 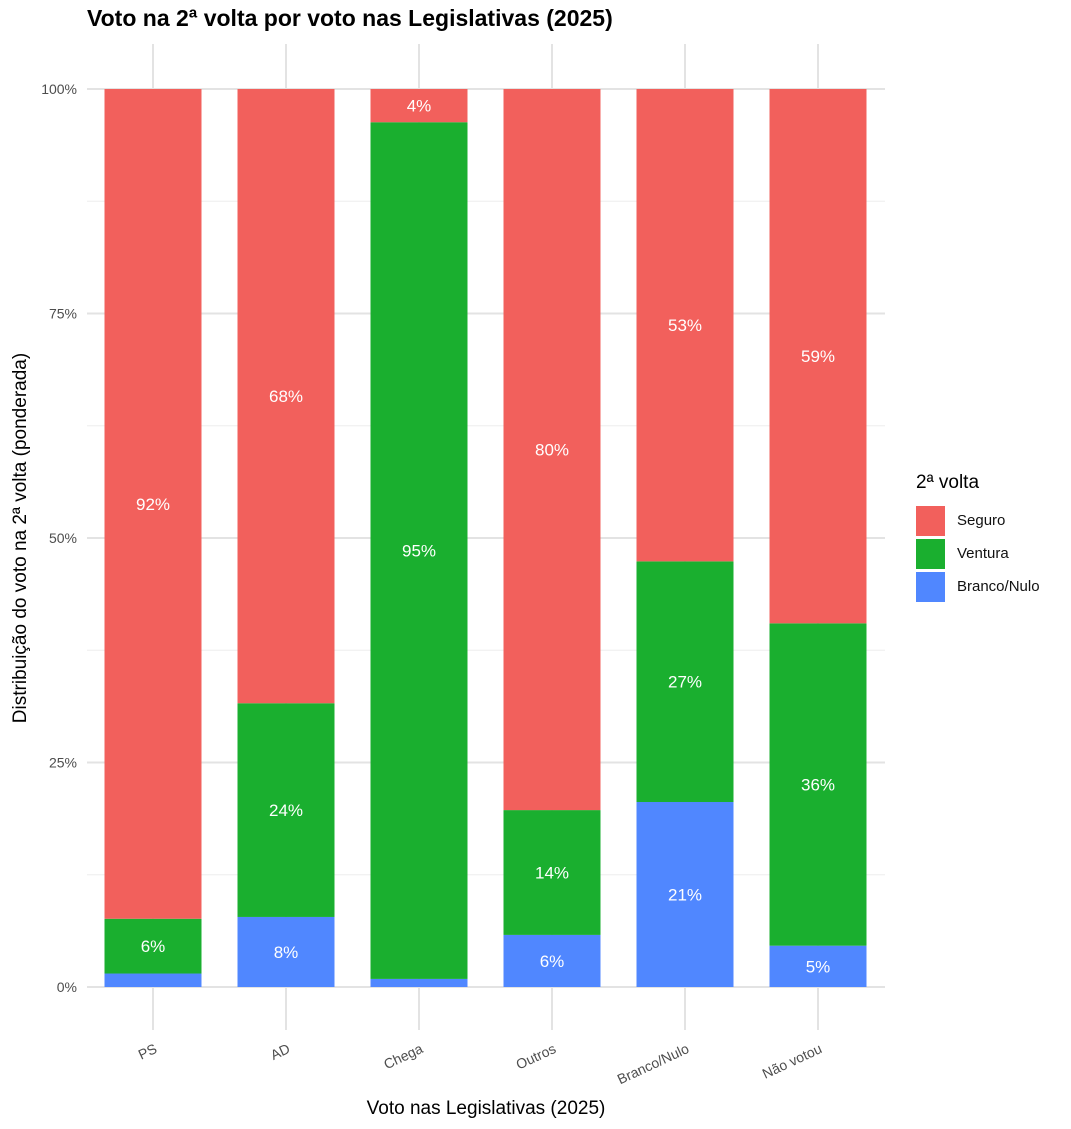 I want to click on bar-seguro-n-o-votou, so click(x=818, y=356).